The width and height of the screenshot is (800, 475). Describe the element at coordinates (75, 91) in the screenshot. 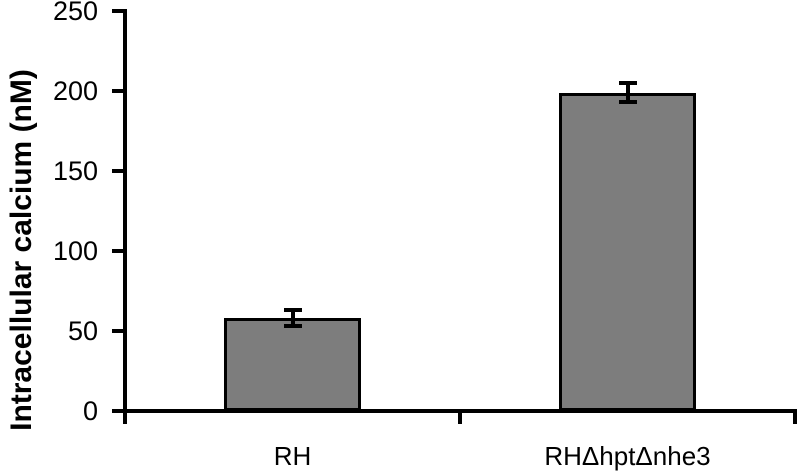

I see `y-tick-label: 200` at that location.